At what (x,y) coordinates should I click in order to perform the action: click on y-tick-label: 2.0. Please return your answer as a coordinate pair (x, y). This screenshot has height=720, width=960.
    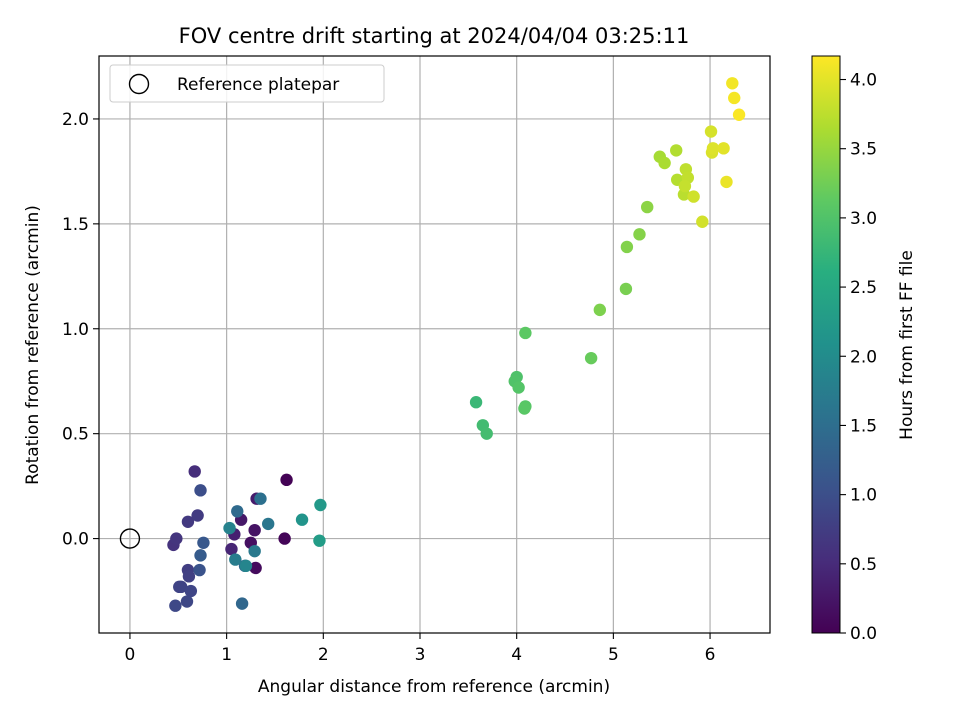
    Looking at the image, I should click on (75, 120).